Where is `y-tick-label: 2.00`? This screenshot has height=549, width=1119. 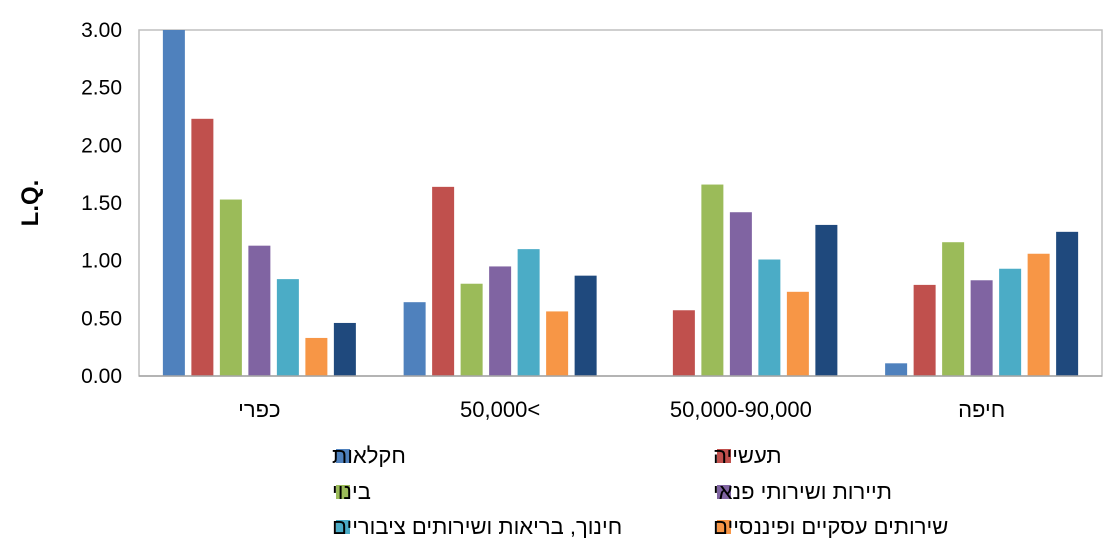 y-tick-label: 2.00 is located at coordinates (101, 145).